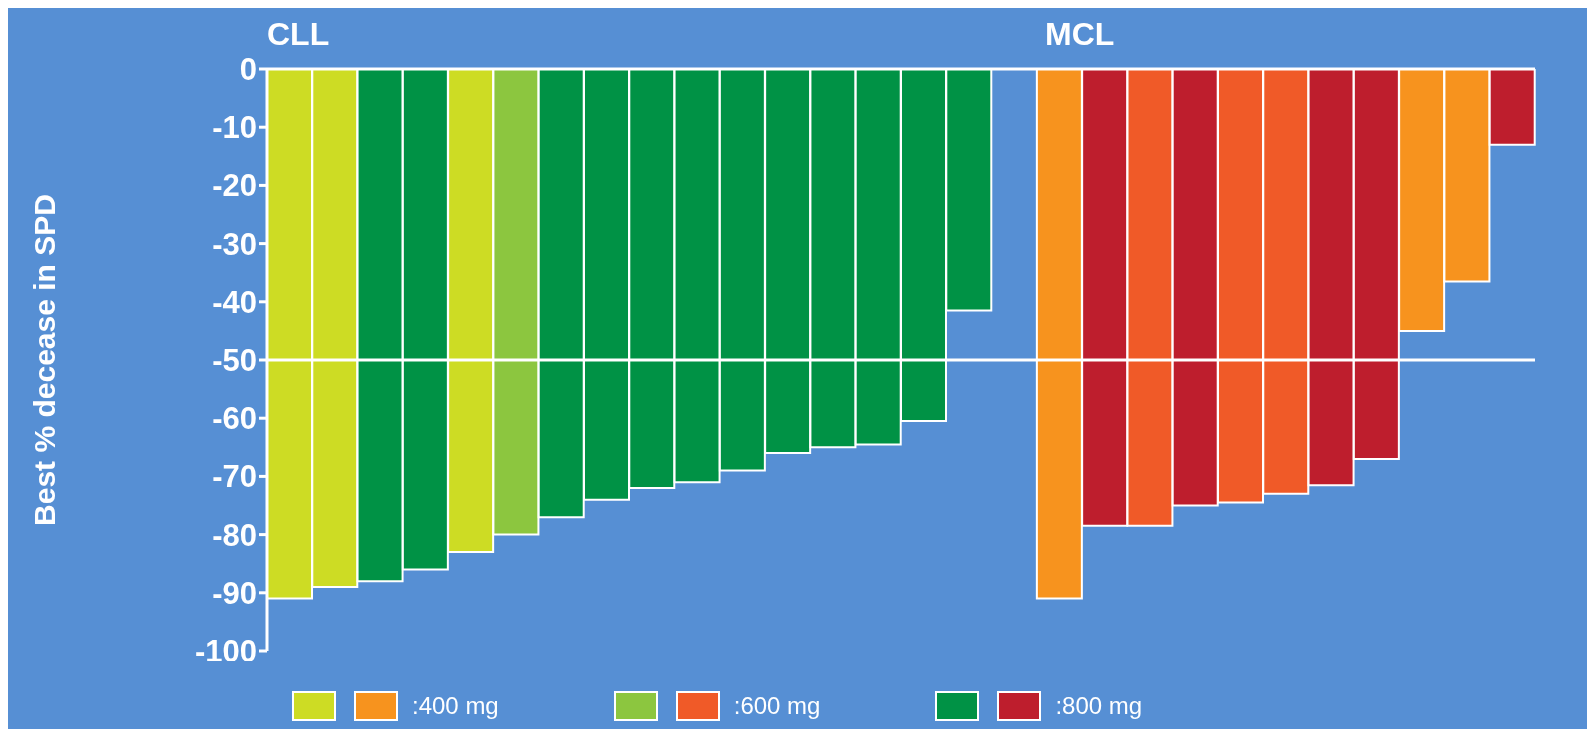 The height and width of the screenshot is (737, 1595). I want to click on y-tick-label: -80, so click(234, 535).